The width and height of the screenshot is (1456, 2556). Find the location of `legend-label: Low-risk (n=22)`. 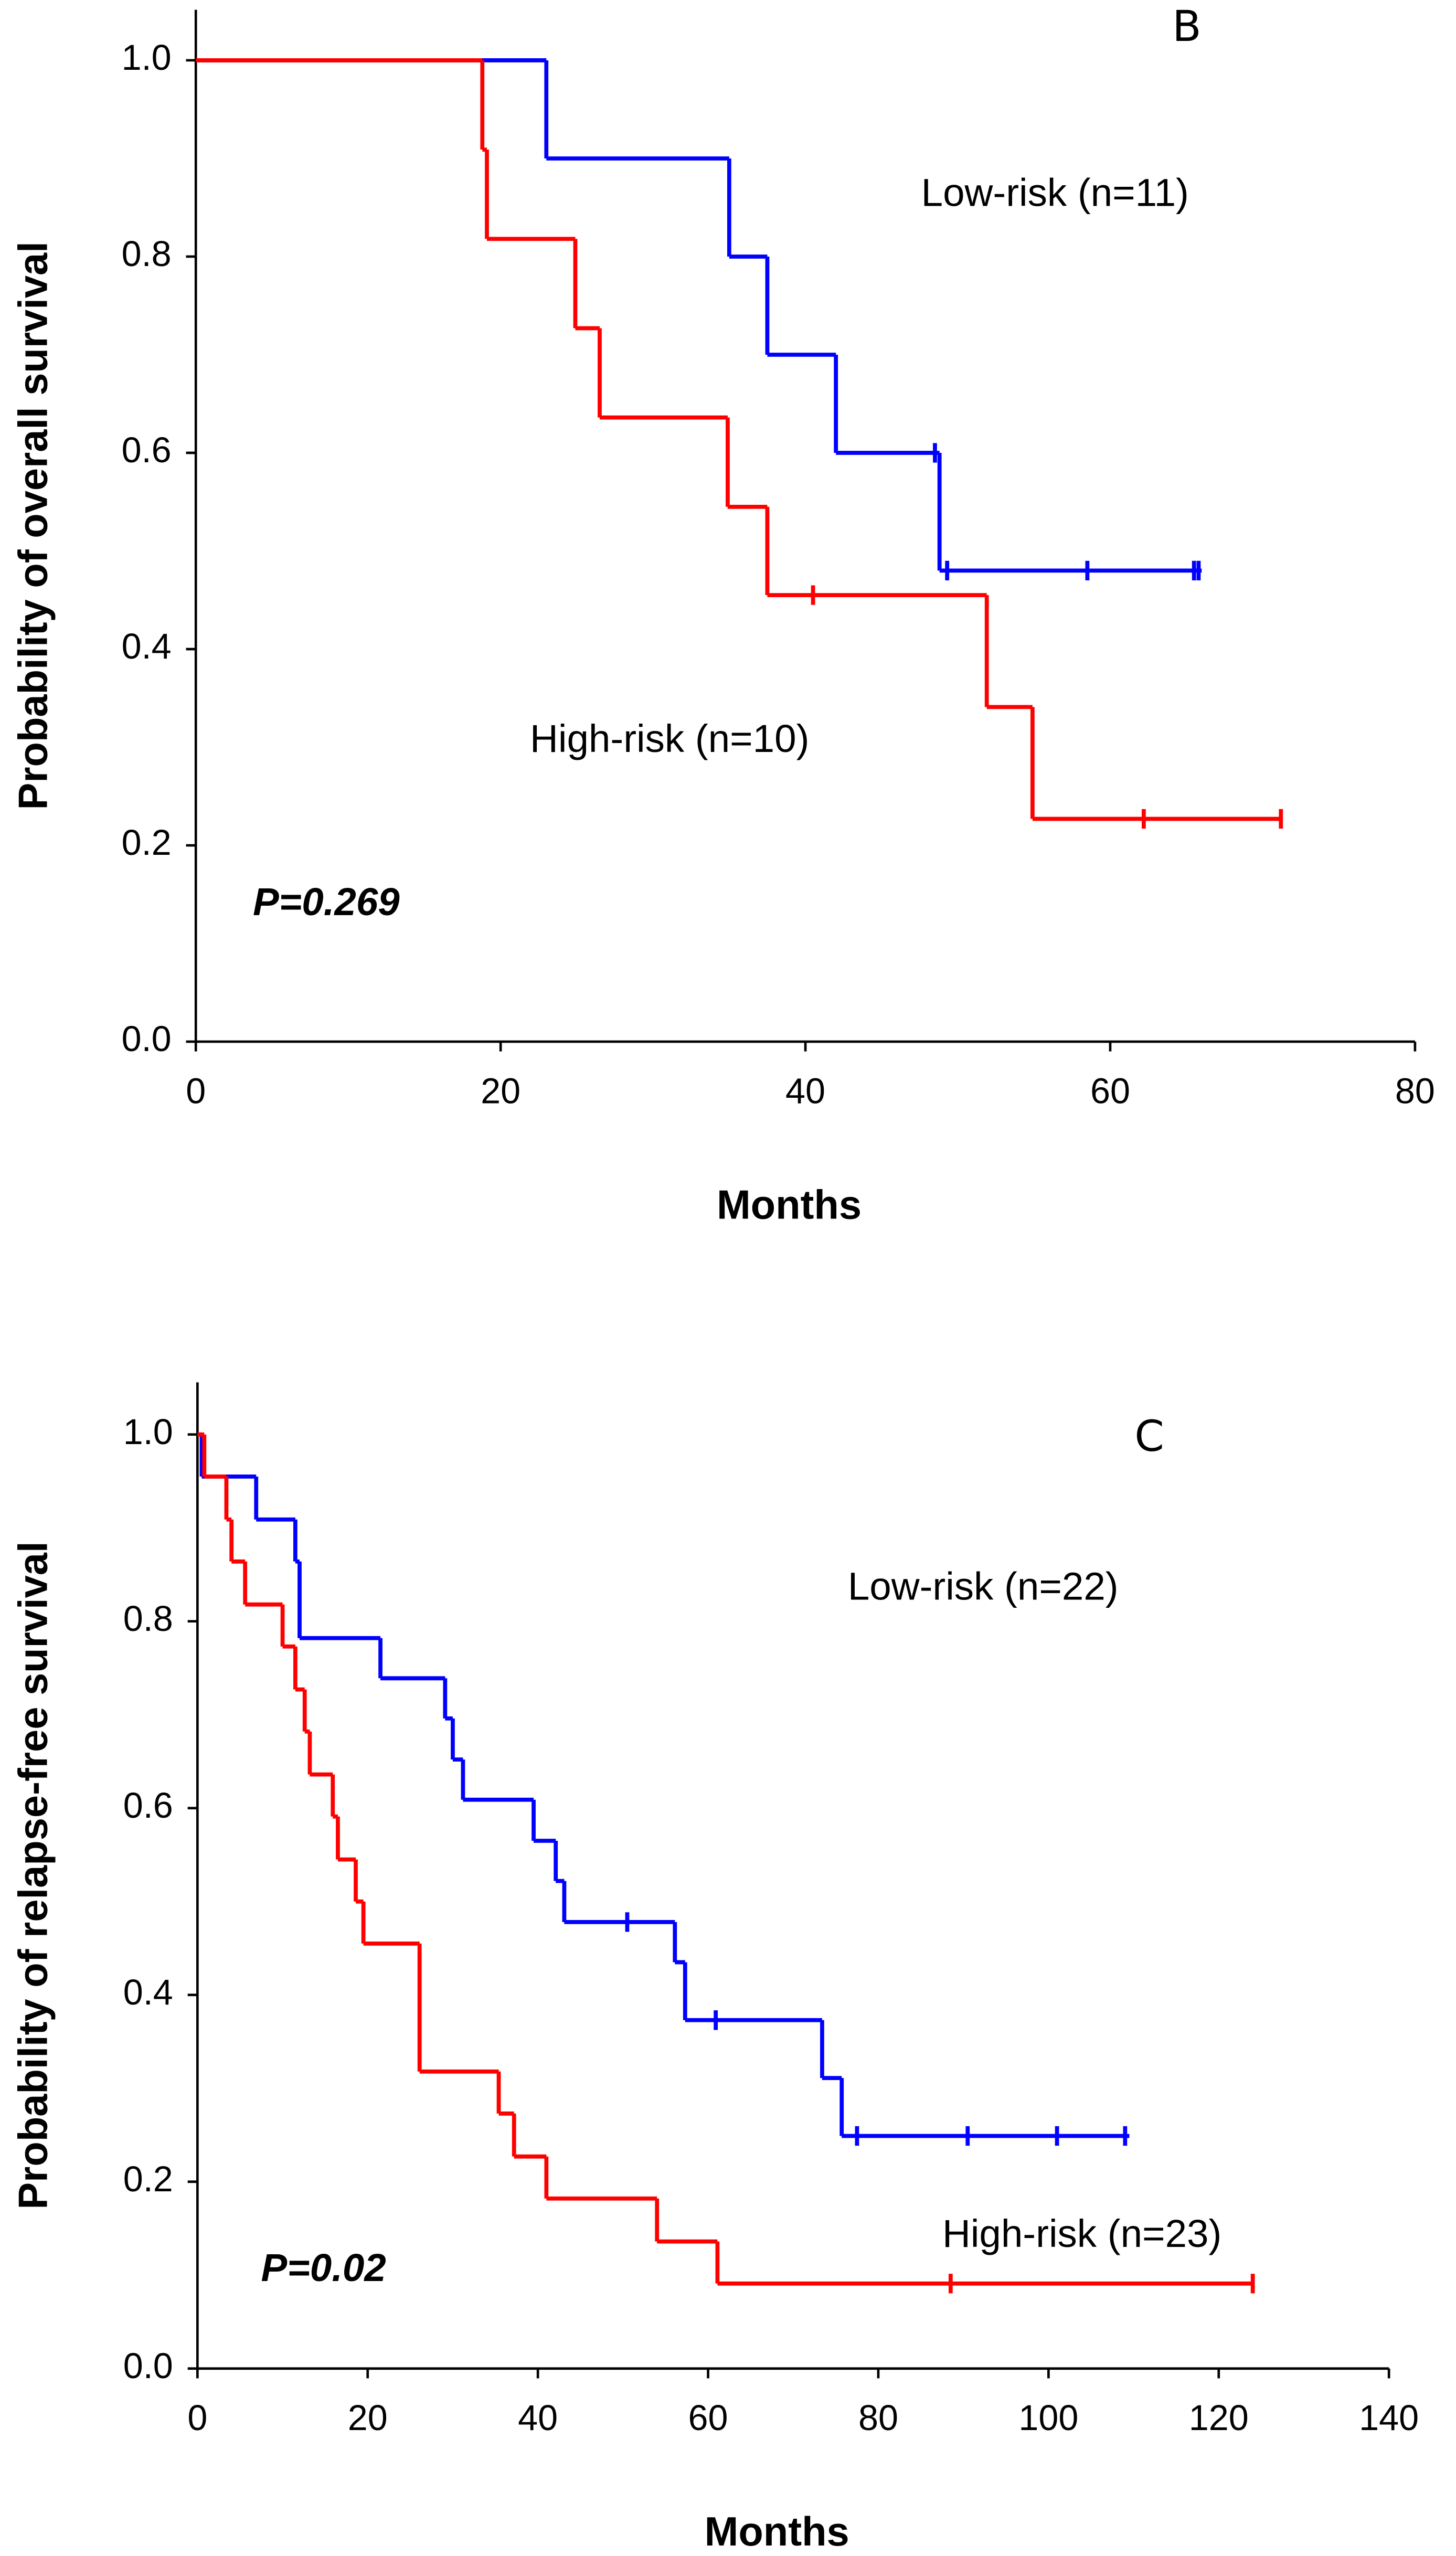

legend-label: Low-risk (n=22) is located at coordinates (983, 1586).